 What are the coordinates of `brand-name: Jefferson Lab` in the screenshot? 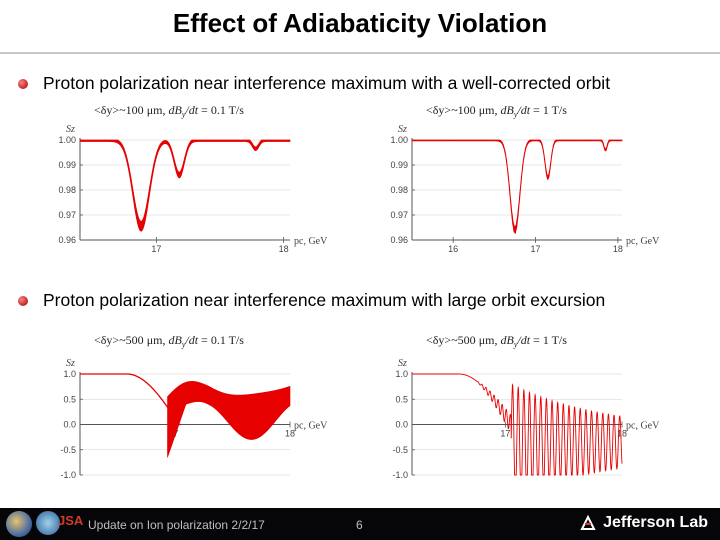 It's located at (655, 522).